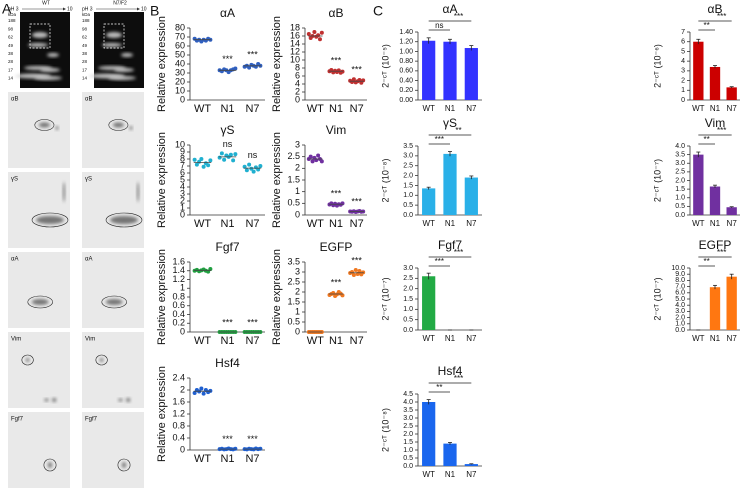 The width and height of the screenshot is (750, 490). I want to click on y-tick-label: 0.5, so click(680, 206).